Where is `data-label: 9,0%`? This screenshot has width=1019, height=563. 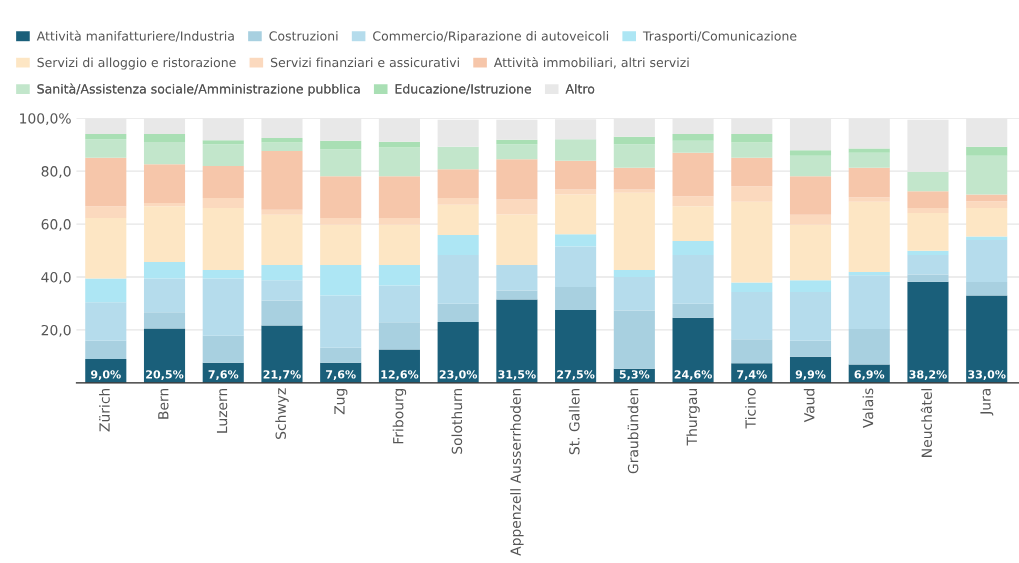
data-label: 9,0% is located at coordinates (105, 375).